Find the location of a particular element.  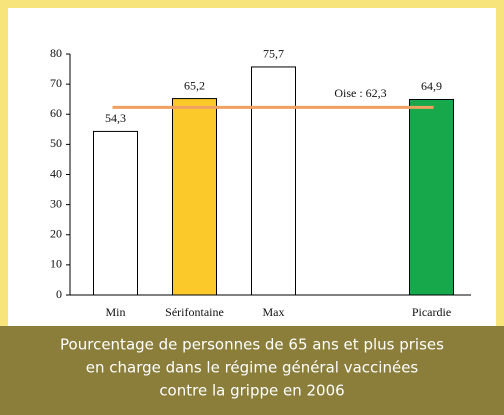

reference-label: Oise : 62,3 is located at coordinates (360, 93).